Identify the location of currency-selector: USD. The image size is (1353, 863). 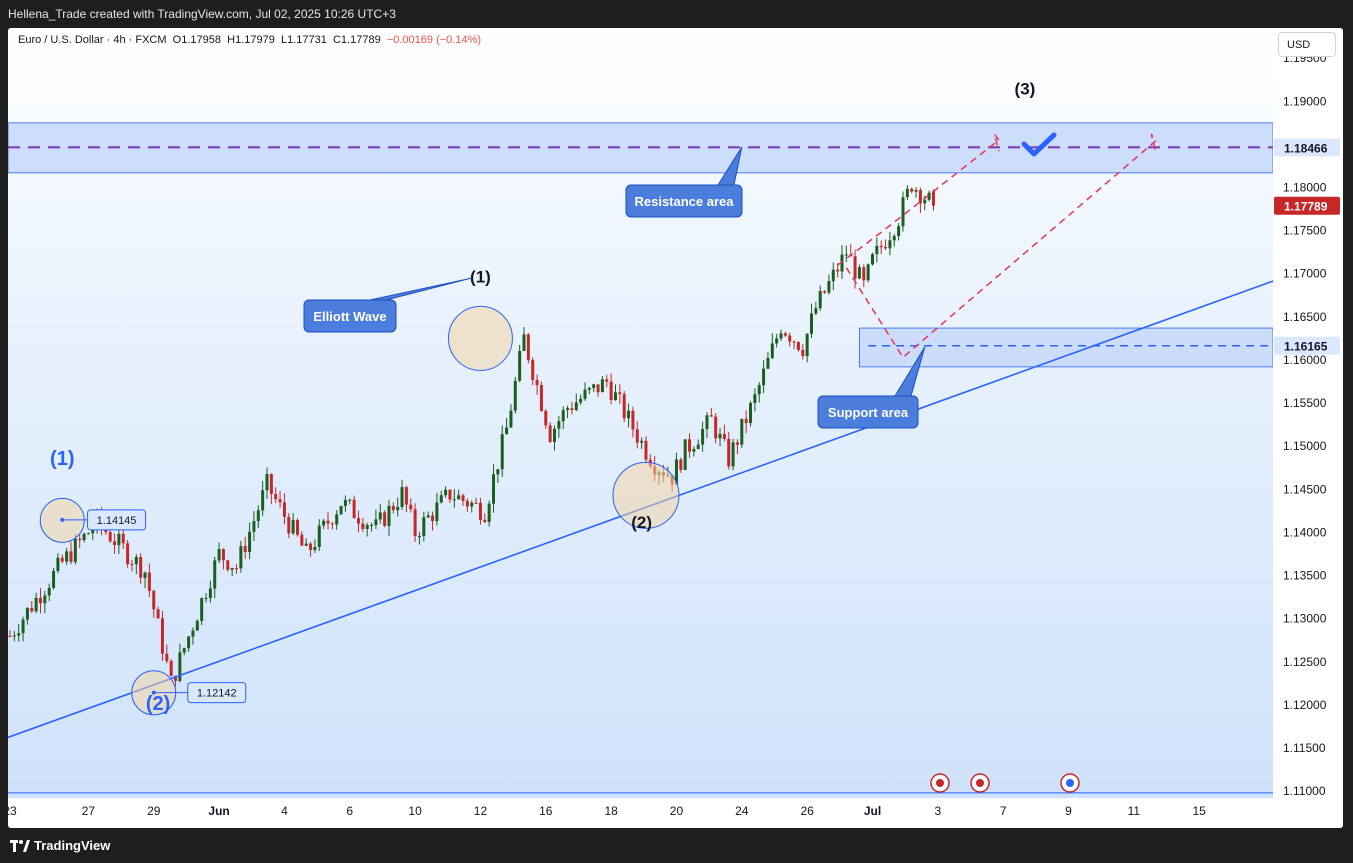
(1307, 44).